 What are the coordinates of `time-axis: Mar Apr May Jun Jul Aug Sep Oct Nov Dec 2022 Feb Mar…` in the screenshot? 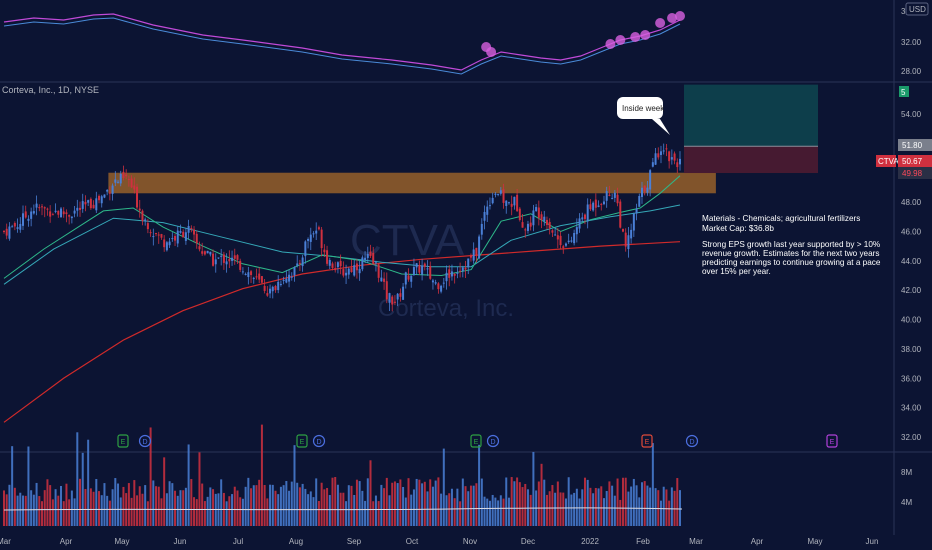 It's located at (439, 541).